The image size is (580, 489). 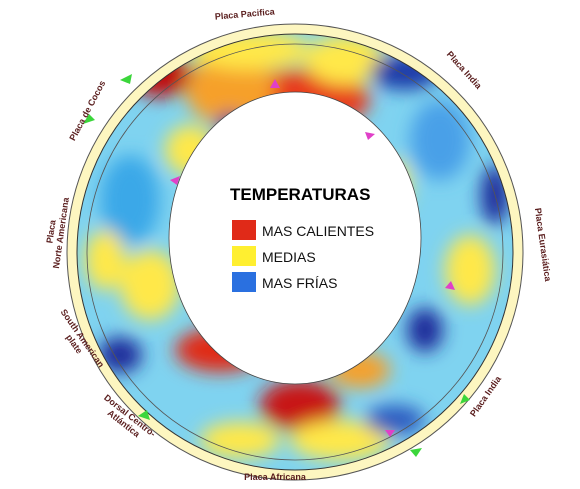 I want to click on plate-label: PlacaNorte Americana, so click(x=56, y=231).